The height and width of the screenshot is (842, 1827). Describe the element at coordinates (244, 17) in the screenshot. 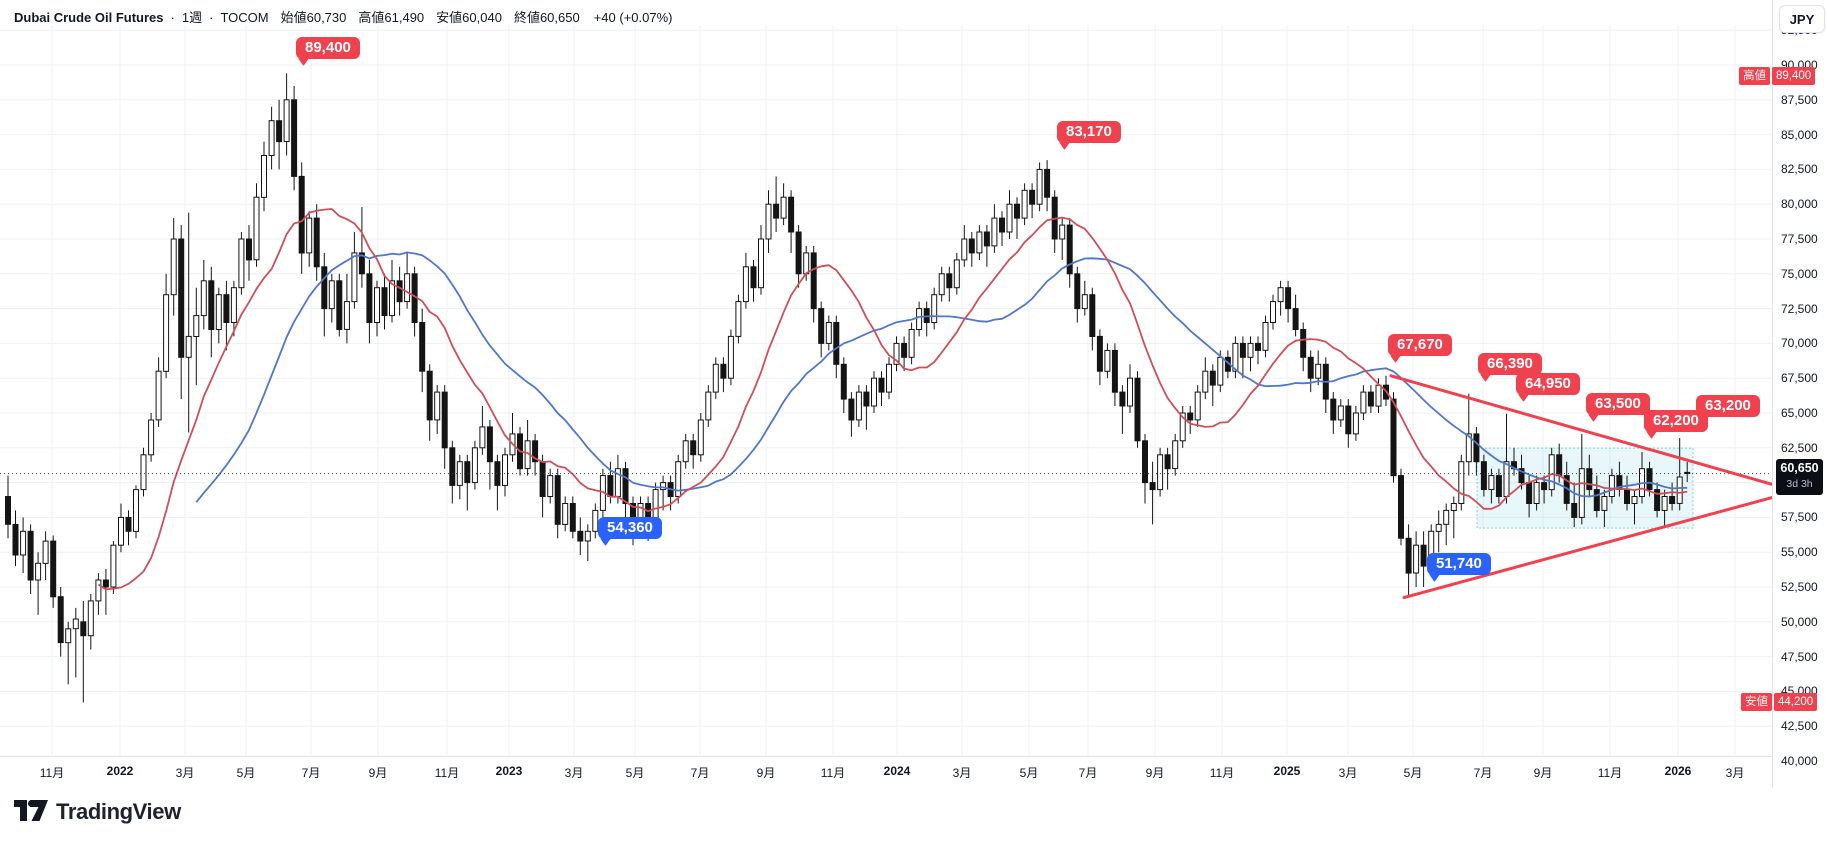

I see `exchange-label: TOCOM` at that location.